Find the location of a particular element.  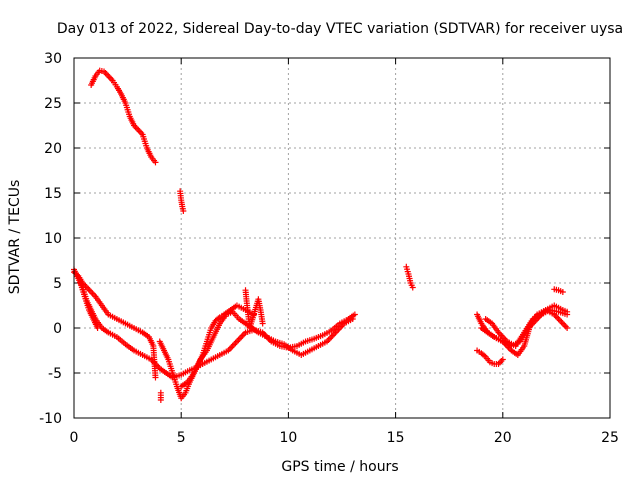

y-tick-label: 10 is located at coordinates (53, 239).